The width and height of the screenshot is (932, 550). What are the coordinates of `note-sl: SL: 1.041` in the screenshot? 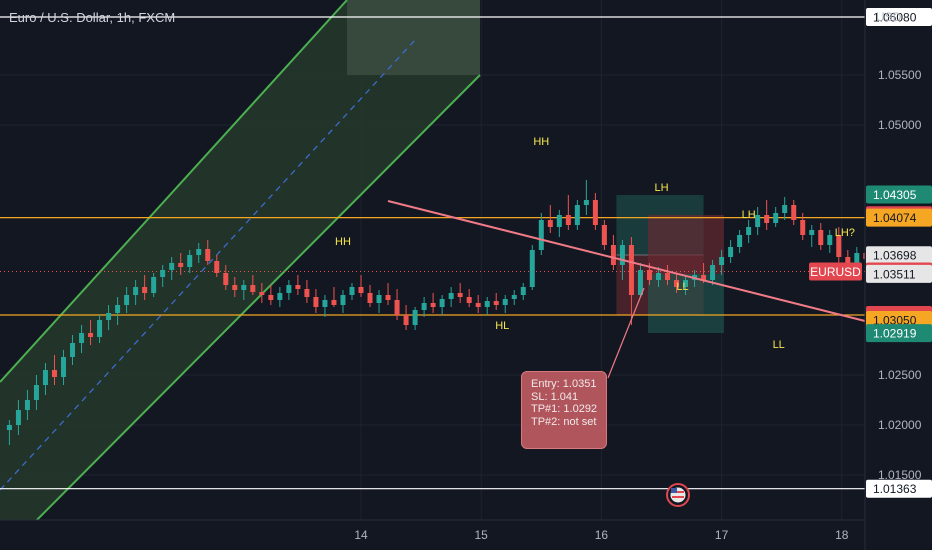 It's located at (555, 396).